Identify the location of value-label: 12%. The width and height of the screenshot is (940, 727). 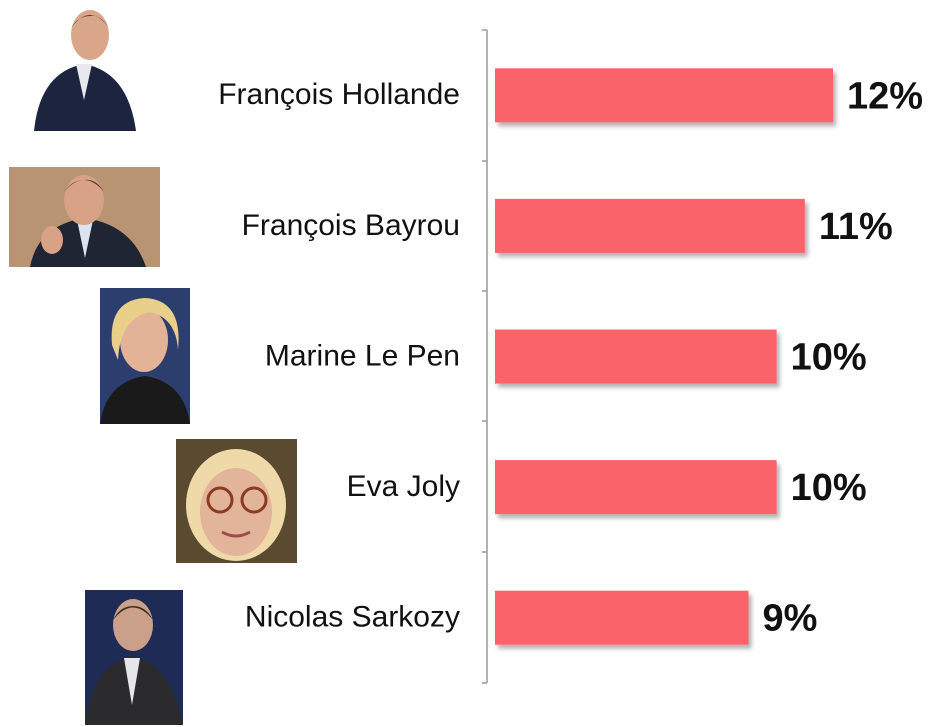
(885, 96).